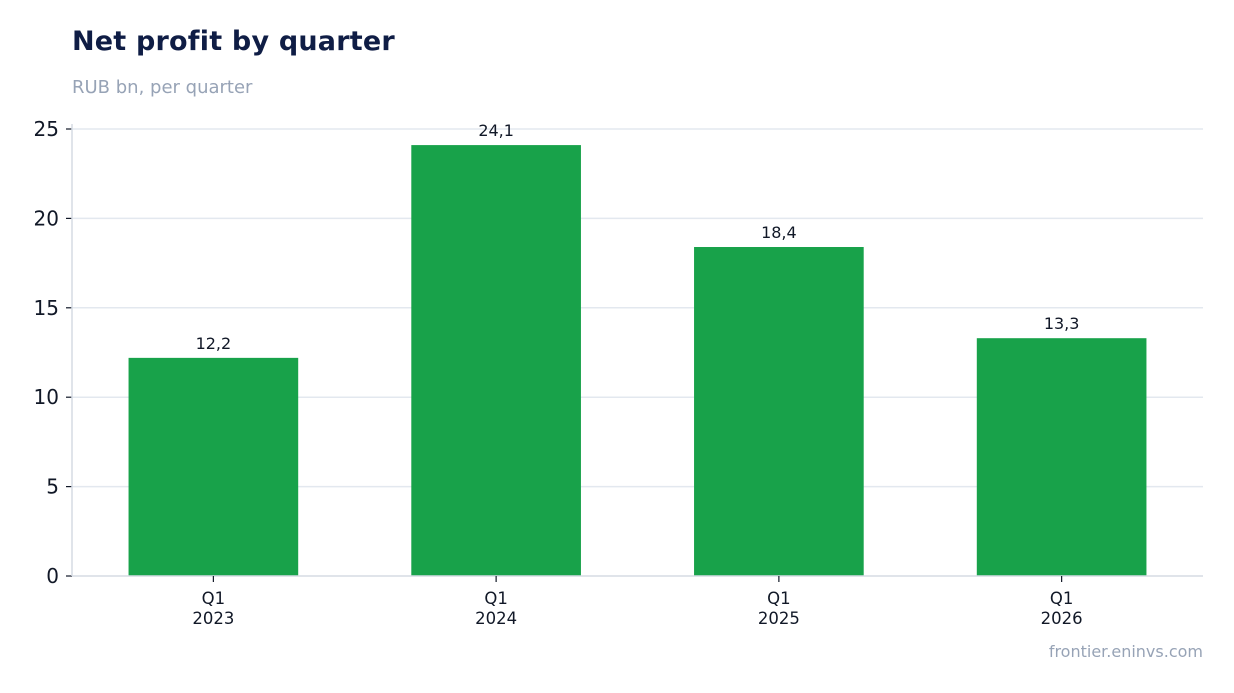 This screenshot has height=693, width=1234. I want to click on x-tick-label: 2023, so click(213, 618).